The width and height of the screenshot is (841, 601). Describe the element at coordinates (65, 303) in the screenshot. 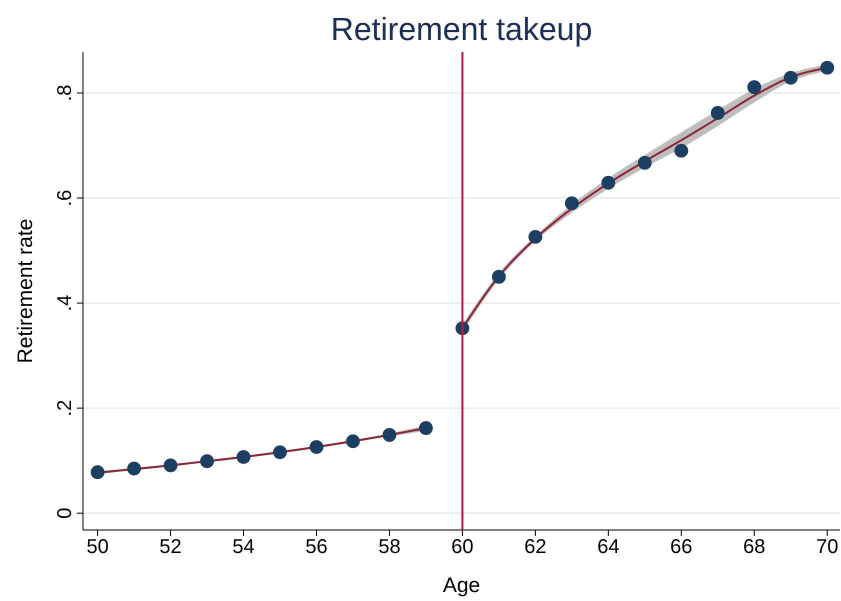

I see `y-tick-label: .4` at that location.